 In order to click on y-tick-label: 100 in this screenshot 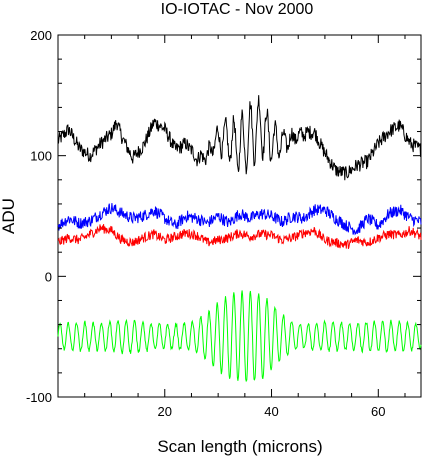, I will do `click(41, 156)`.